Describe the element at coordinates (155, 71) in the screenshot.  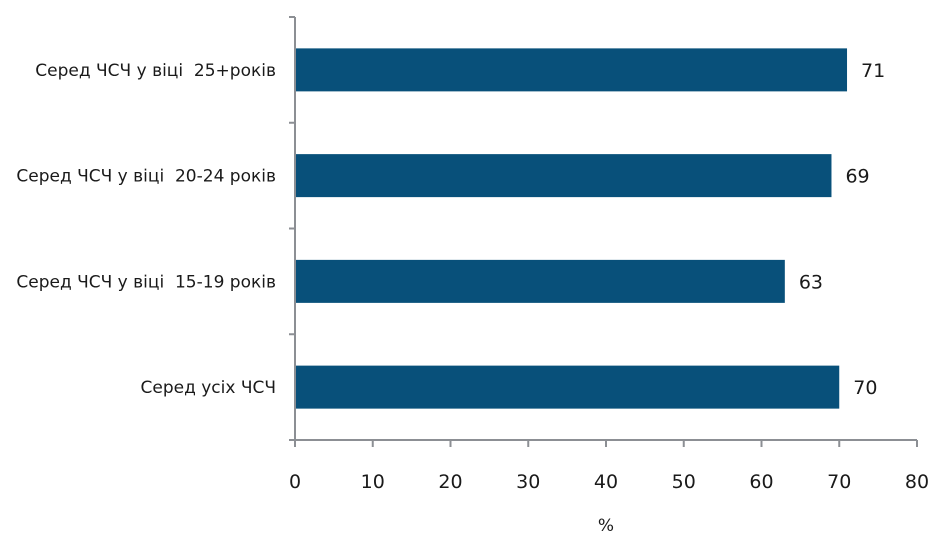
I see `category-label-0: Серед ЧСЧ у віці 25+років` at that location.